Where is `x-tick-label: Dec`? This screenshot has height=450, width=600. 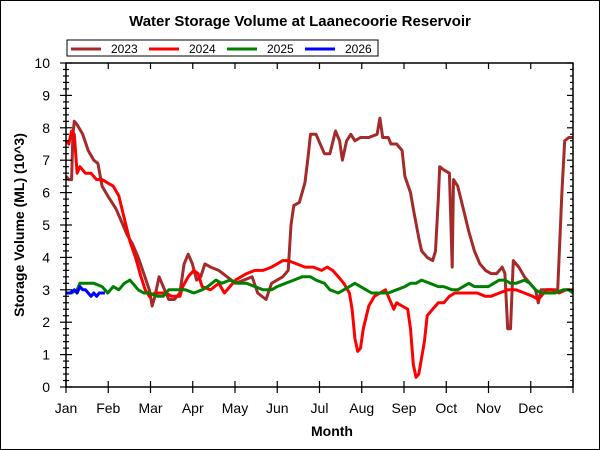 x-tick-label: Dec is located at coordinates (530, 408).